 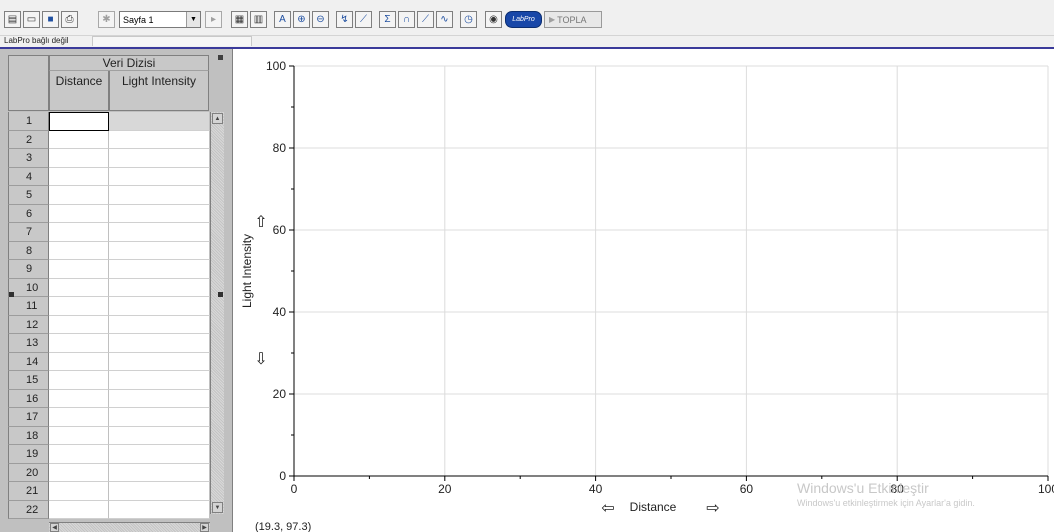 What do you see at coordinates (50, 19) in the screenshot?
I see `save-icon: ■` at bounding box center [50, 19].